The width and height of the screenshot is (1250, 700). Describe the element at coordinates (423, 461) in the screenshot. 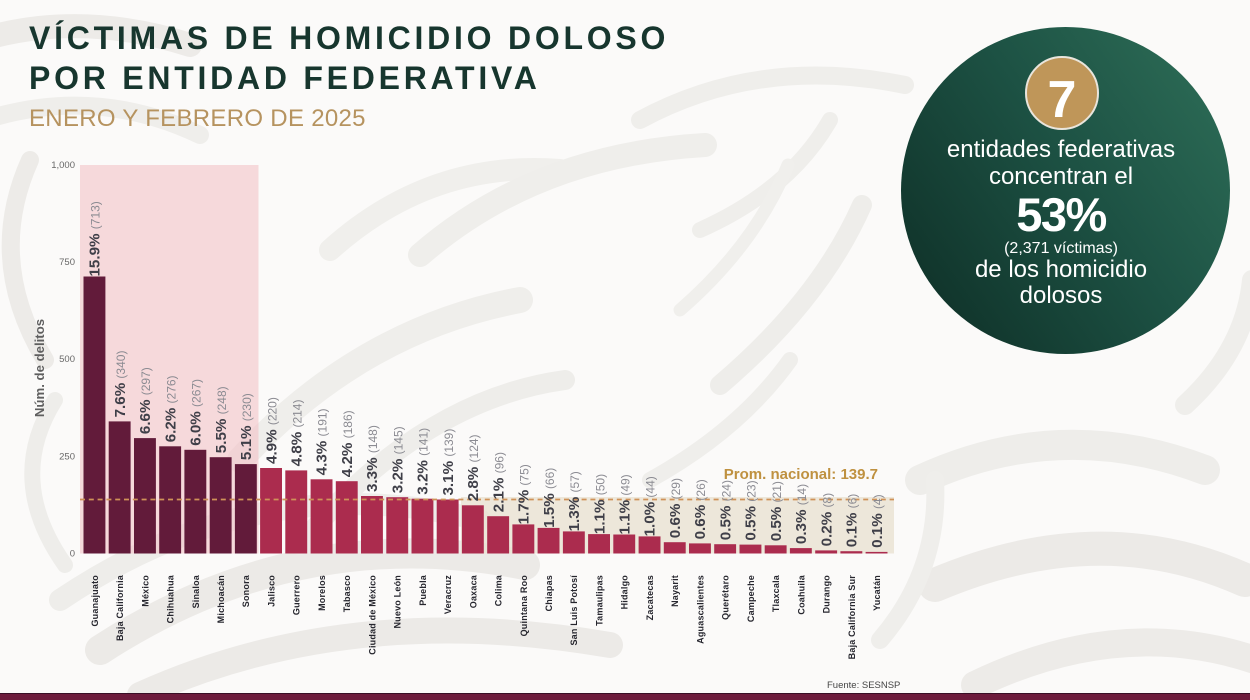

I see `svg-text: 3.2% (141)` at that location.